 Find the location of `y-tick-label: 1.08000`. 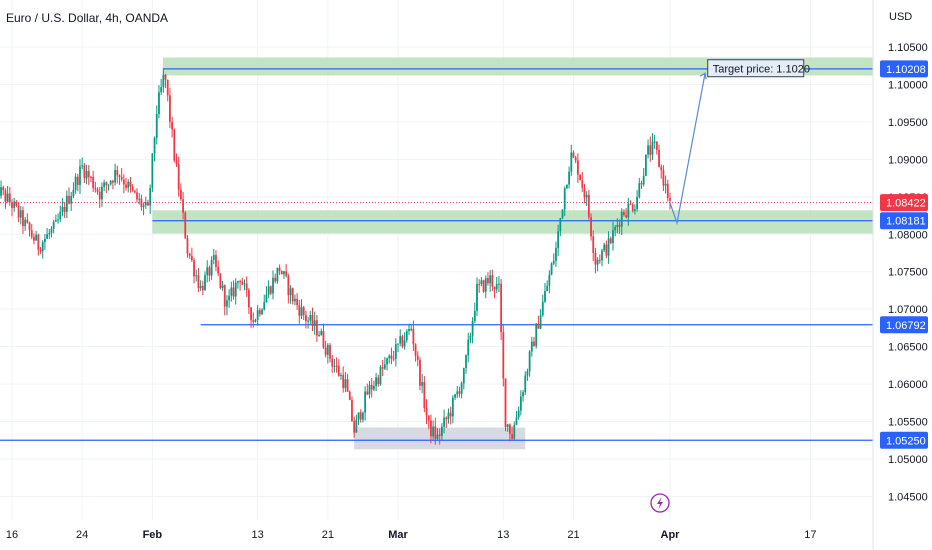

y-tick-label: 1.08000 is located at coordinates (908, 235).